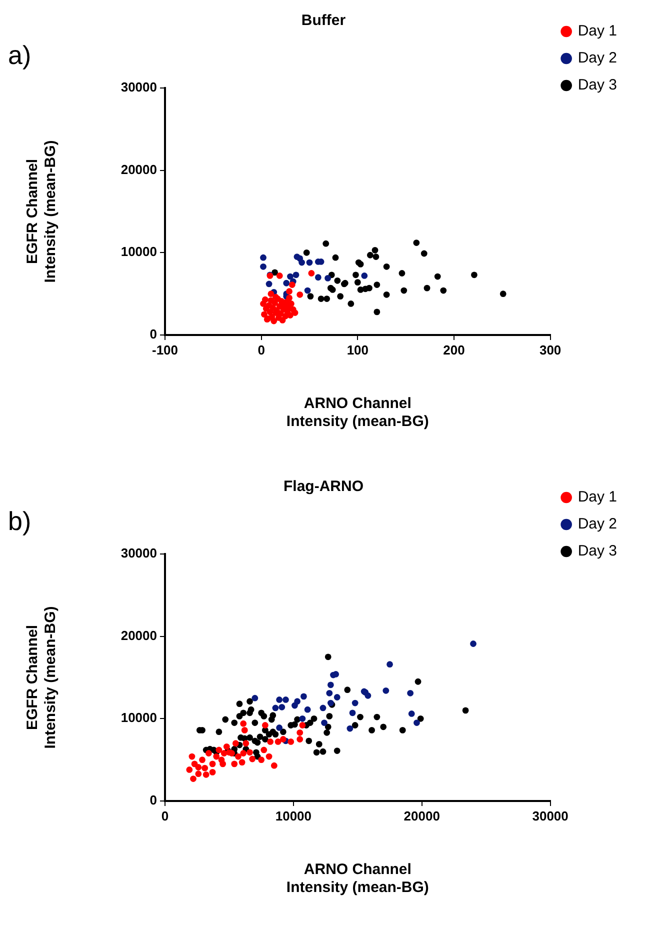  What do you see at coordinates (357, 878) in the screenshot?
I see `x-axis-title: ARNO Channel Intensity (mean-BG)` at bounding box center [357, 878].